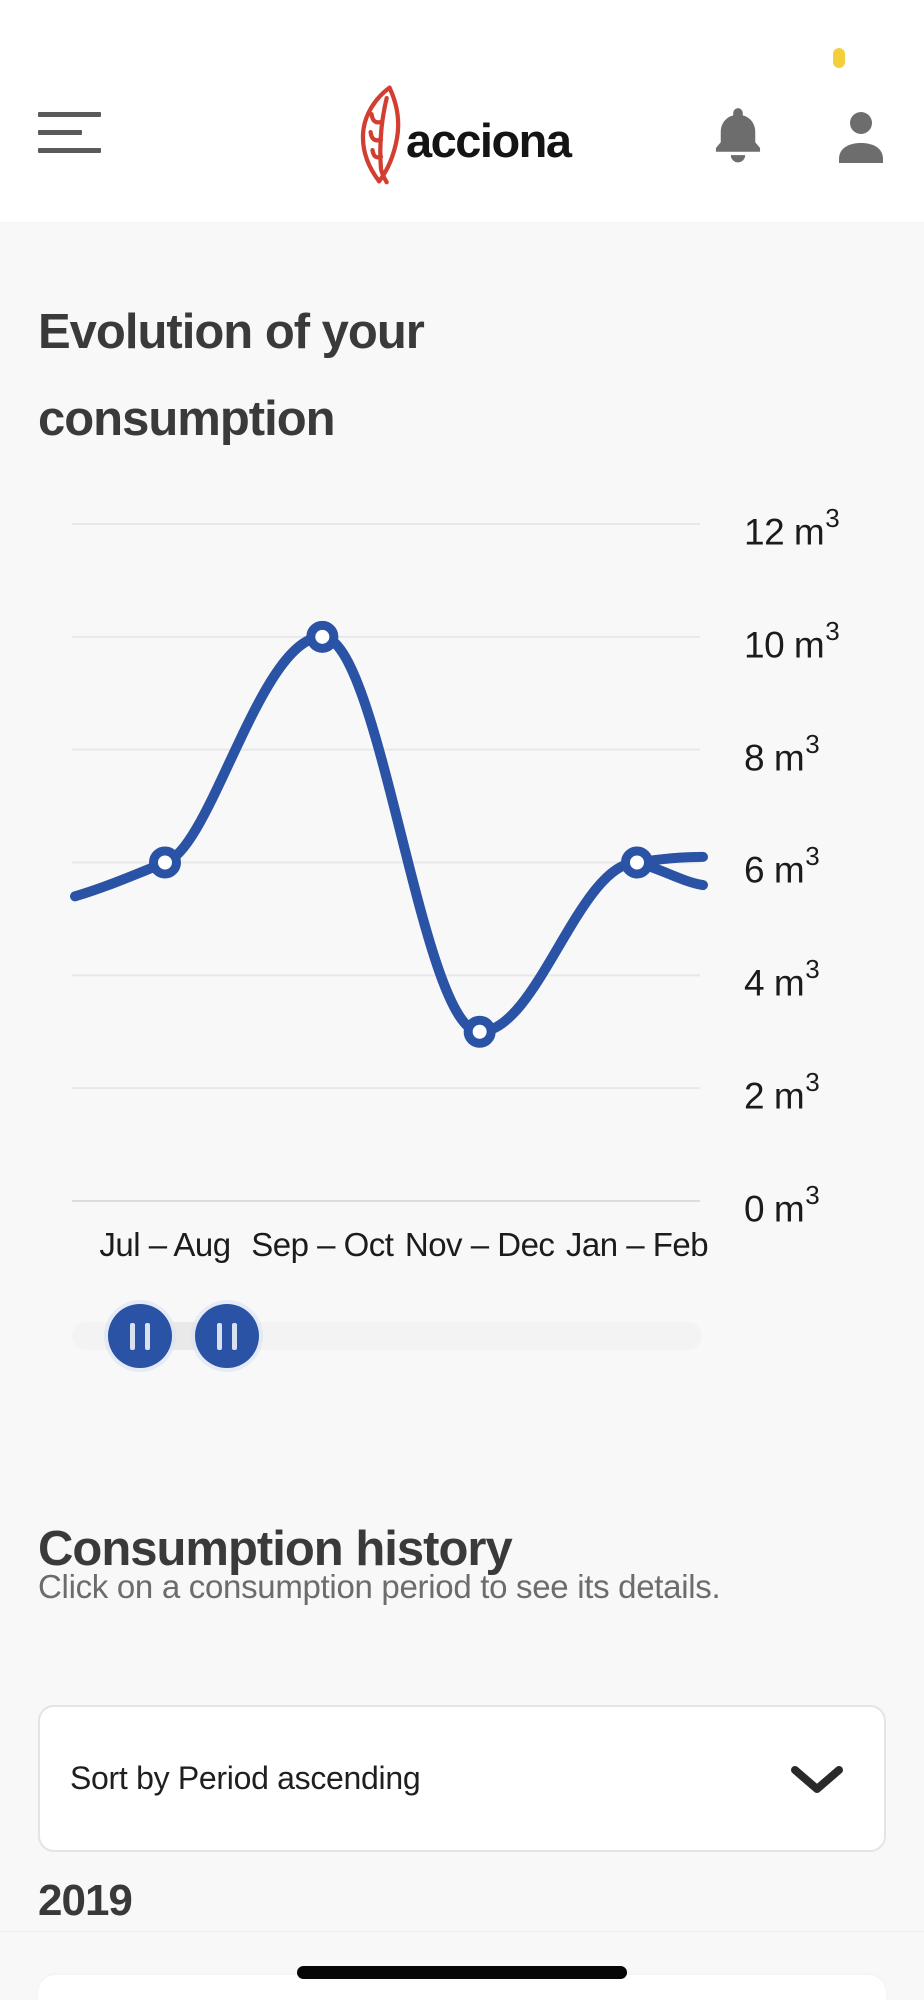  What do you see at coordinates (489, 140) in the screenshot?
I see `brand-wordmark: acciona` at bounding box center [489, 140].